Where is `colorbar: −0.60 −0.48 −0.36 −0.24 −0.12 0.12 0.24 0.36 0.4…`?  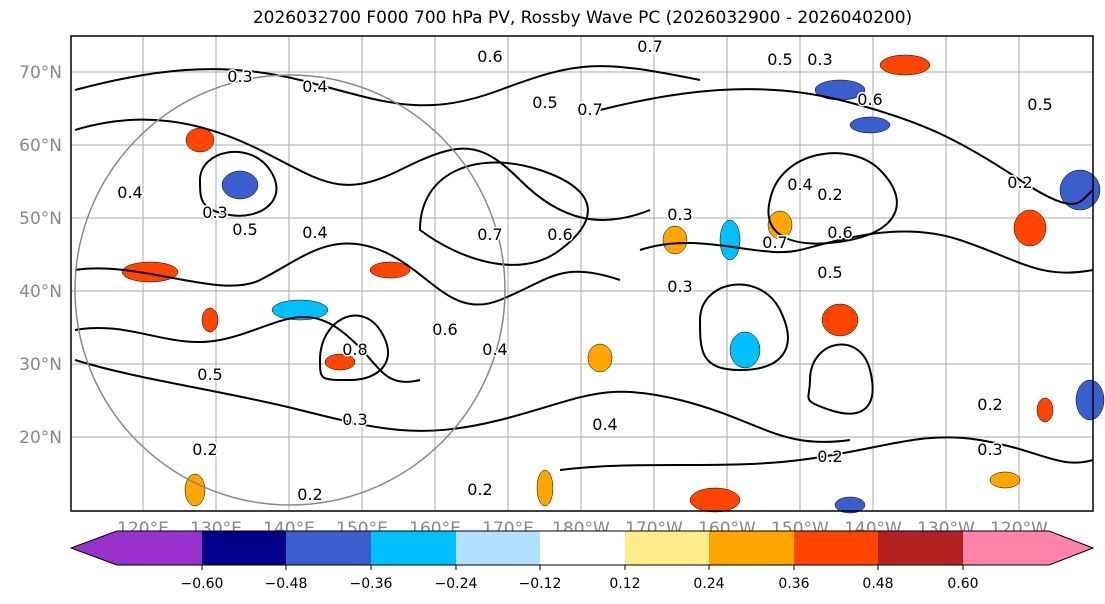
colorbar: −0.60 −0.48 −0.36 −0.24 −0.12 0.12 0.24 0.36 0.4… is located at coordinates (582, 561).